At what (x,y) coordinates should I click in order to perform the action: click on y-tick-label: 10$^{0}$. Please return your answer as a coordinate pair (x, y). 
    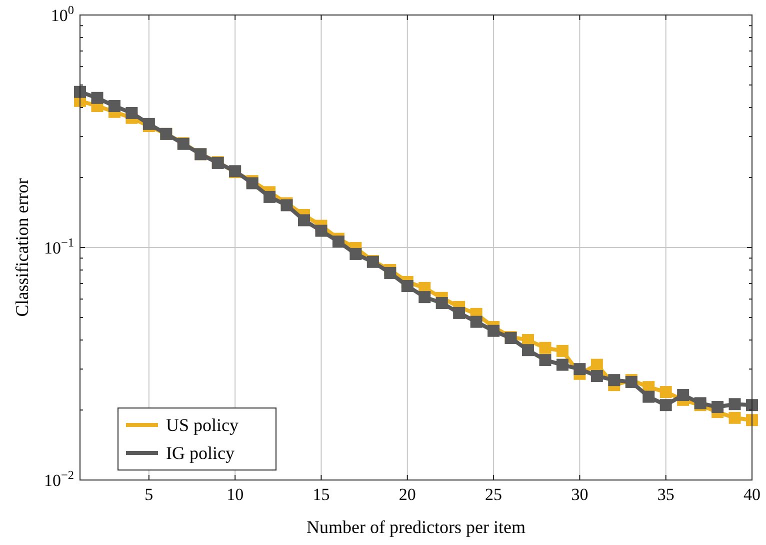
    Looking at the image, I should click on (62, 14).